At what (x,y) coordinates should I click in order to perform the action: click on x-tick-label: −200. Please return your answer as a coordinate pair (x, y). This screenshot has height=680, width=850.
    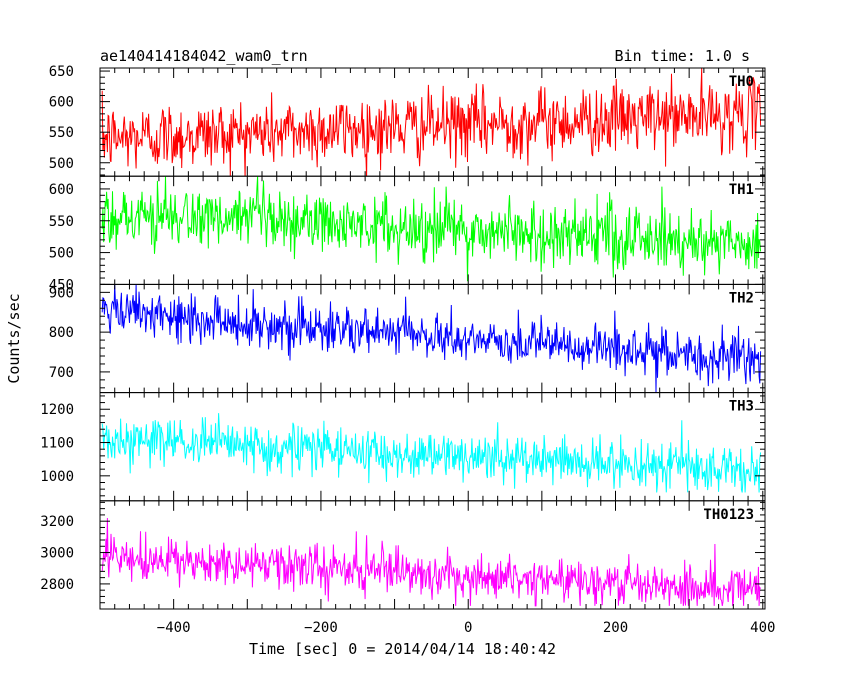
    Looking at the image, I should click on (321, 628).